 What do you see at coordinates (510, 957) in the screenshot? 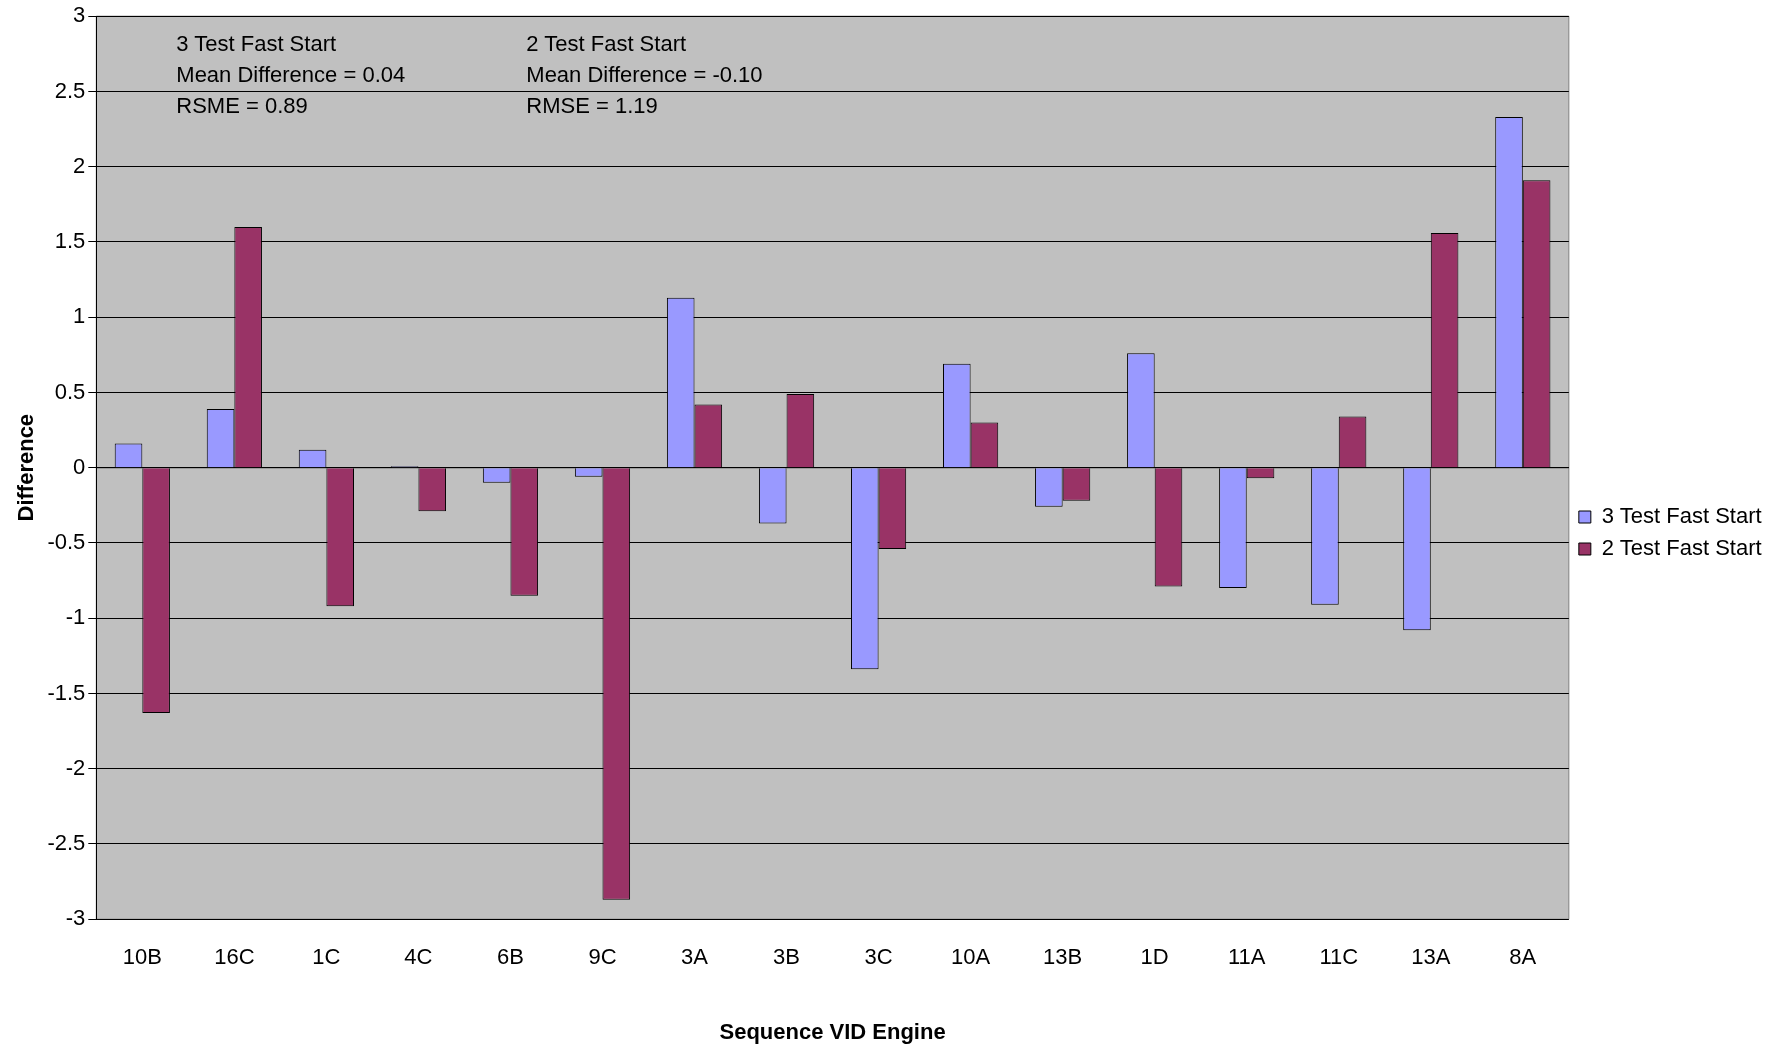
I see `x-tick-label: 6B` at bounding box center [510, 957].